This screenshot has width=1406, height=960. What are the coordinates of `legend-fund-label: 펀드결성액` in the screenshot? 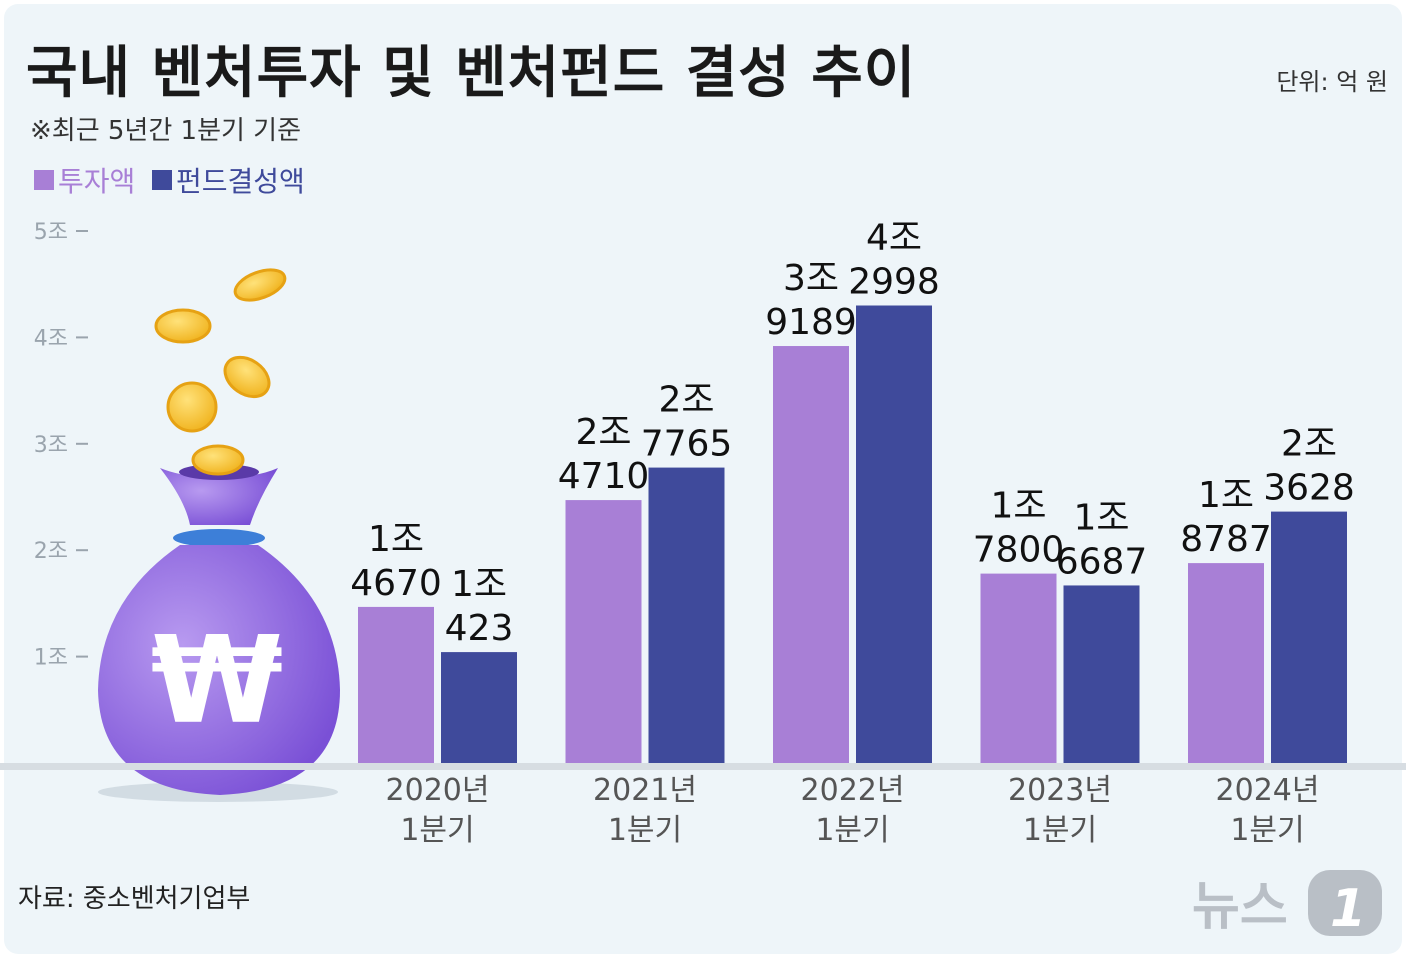 It's located at (240, 181).